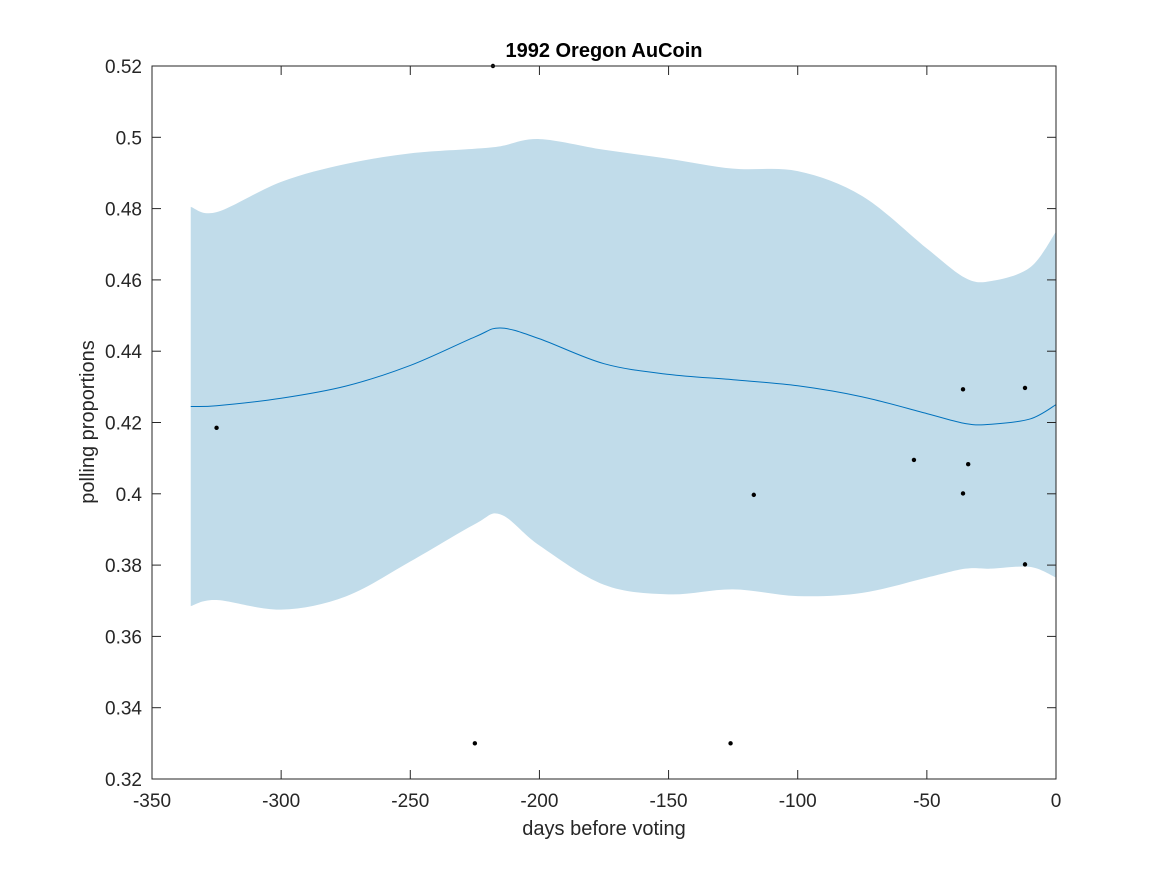  I want to click on y-tick-label: 0.38, so click(123, 566).